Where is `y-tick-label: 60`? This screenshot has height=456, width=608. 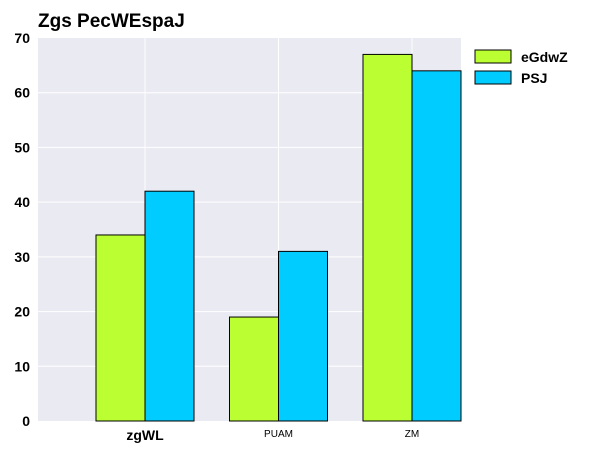
y-tick-label: 60 is located at coordinates (22, 93).